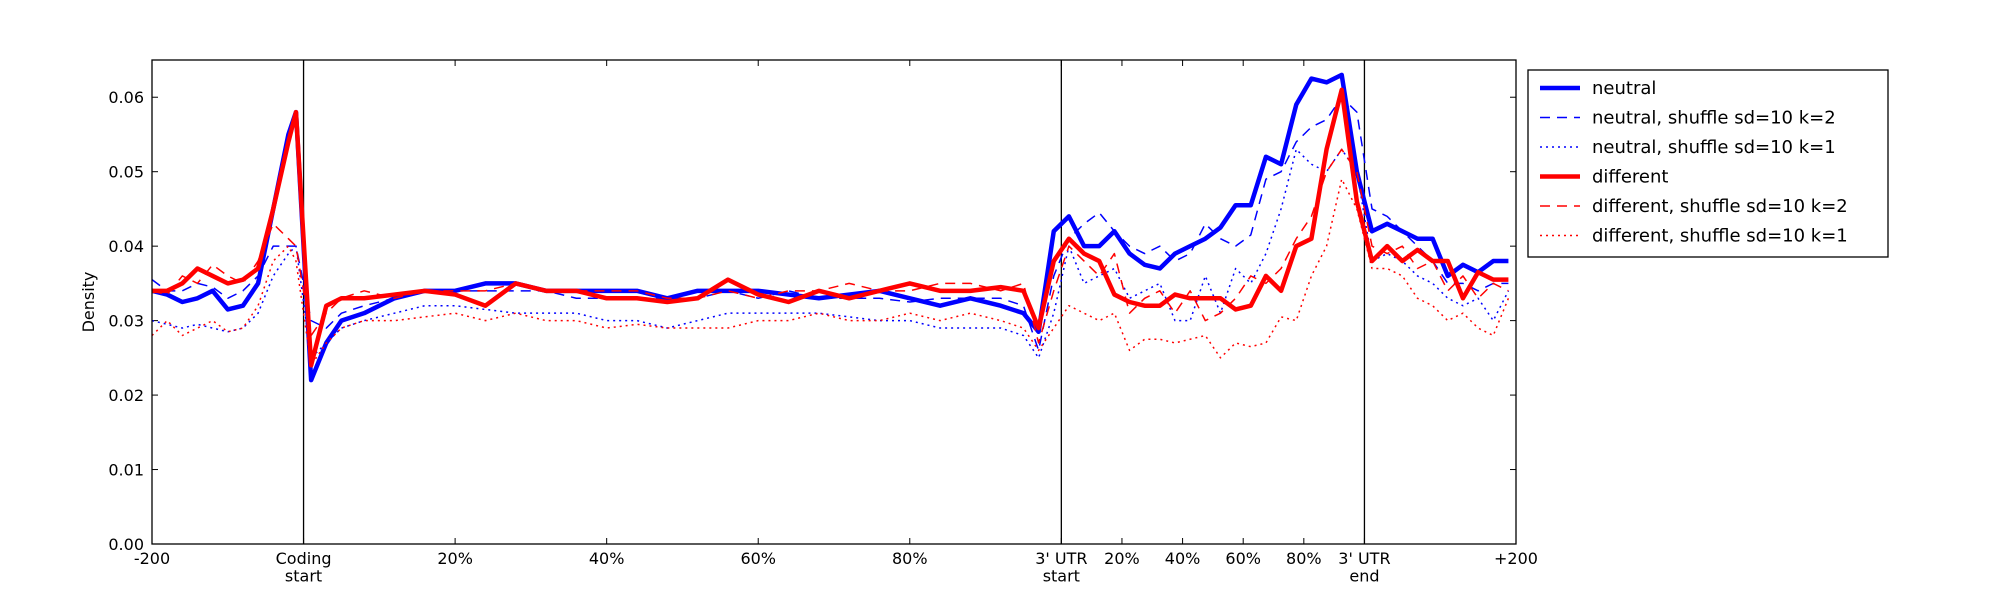  I want to click on y-tick-label: 0.00, so click(126, 544).